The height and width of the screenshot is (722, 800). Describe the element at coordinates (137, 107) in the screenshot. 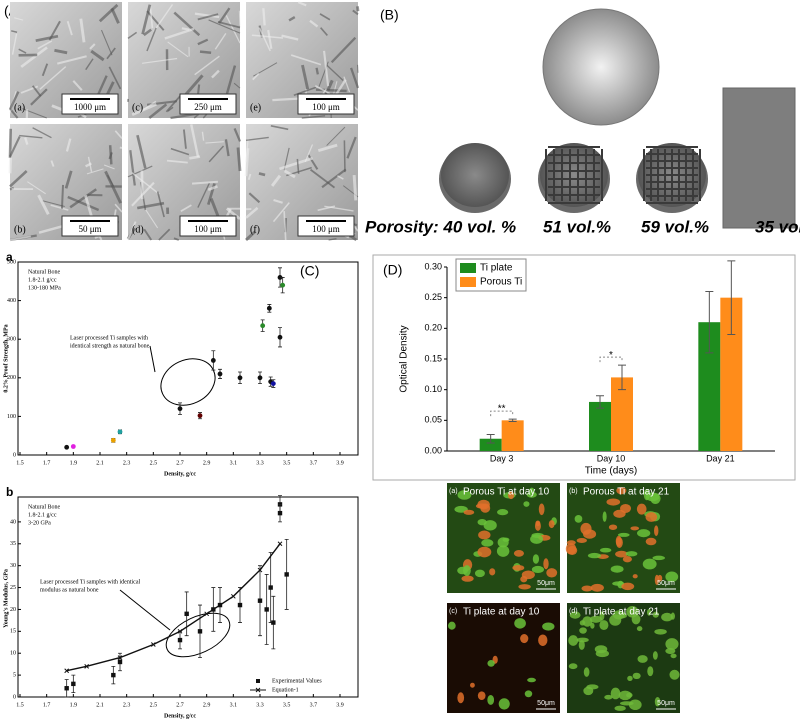

I see `image-label: (c)` at that location.